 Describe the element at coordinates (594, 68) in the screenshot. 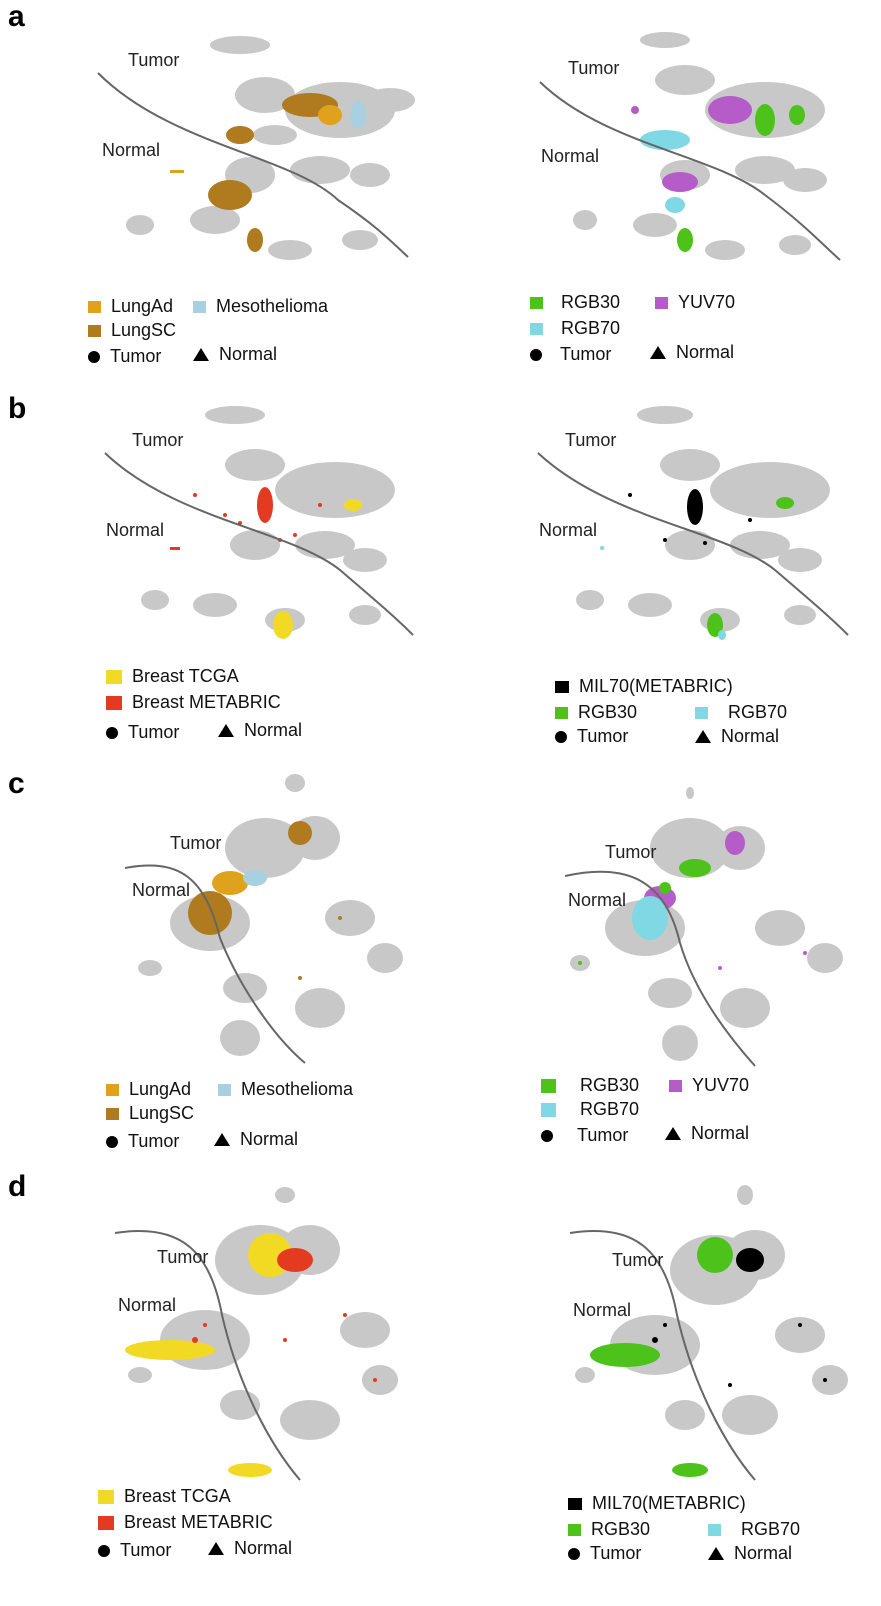

I see `tumor-label-a-right: Tumor` at that location.